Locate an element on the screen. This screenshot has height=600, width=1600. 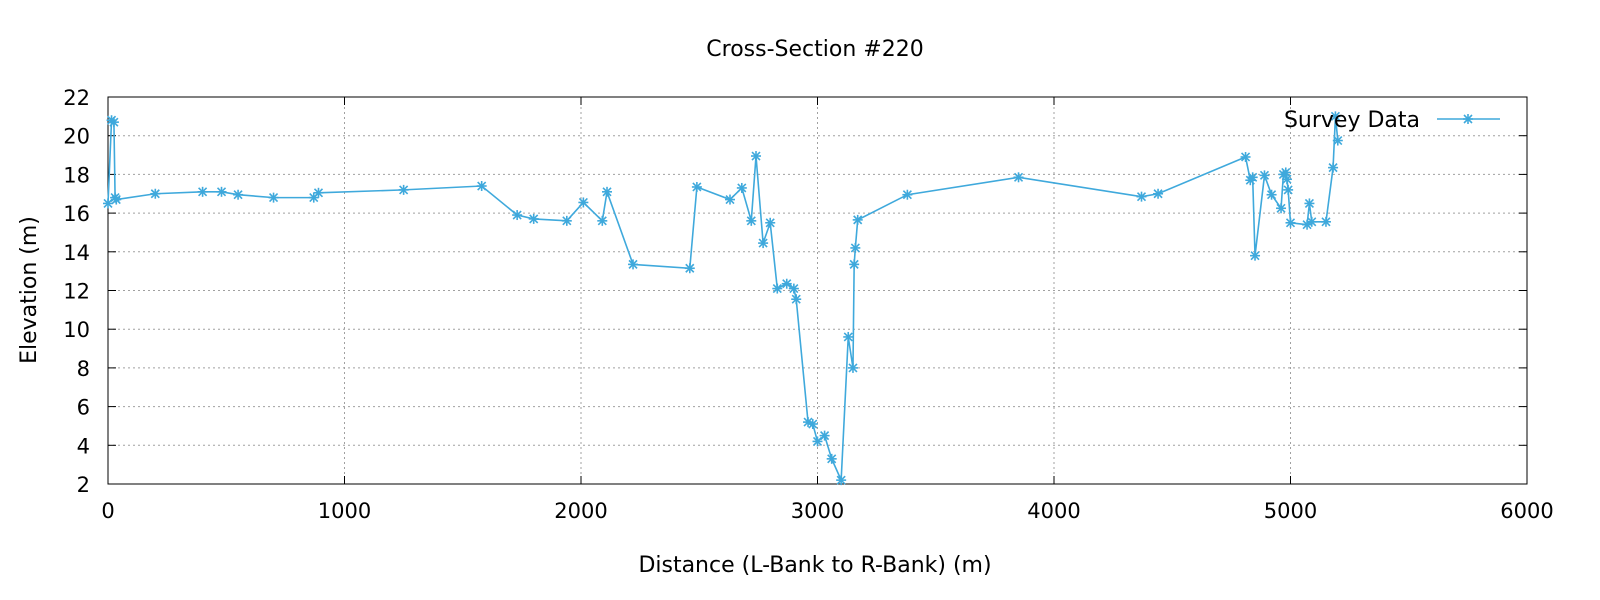
y-tick-label: 18 is located at coordinates (76, 175).